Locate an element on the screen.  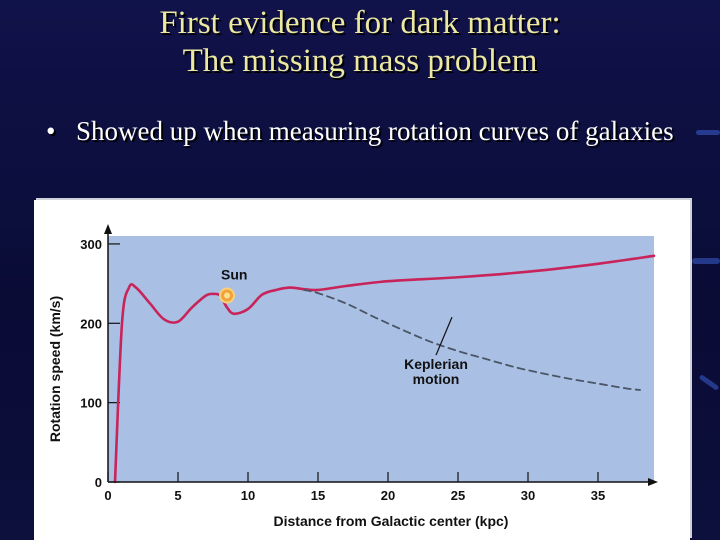
x-tick-label: 10 is located at coordinates (248, 495).